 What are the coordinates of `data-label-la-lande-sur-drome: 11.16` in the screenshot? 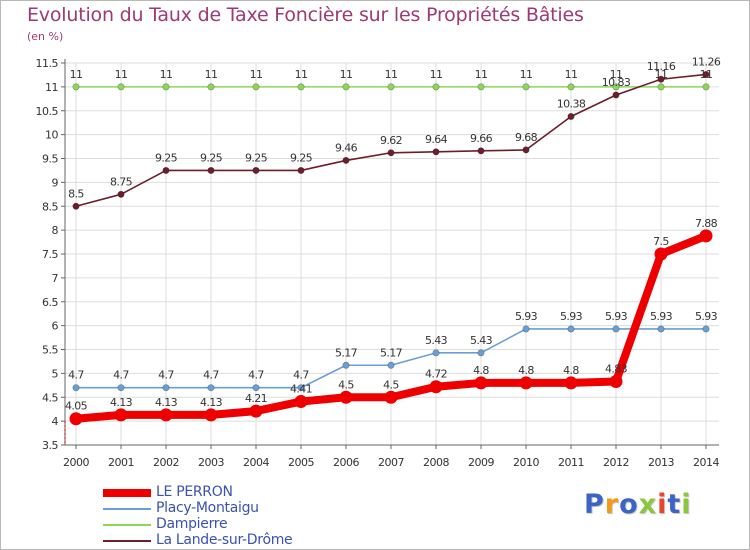 It's located at (661, 66).